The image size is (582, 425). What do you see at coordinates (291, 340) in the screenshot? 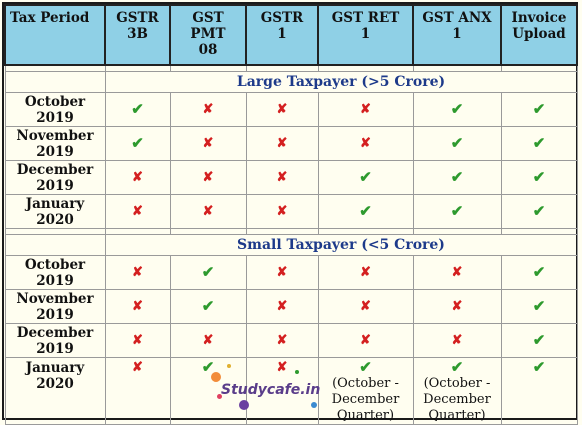
I see `table-row: December 2019 ✘ ✘ ✘ ✘ ✘ ✔` at bounding box center [291, 340].